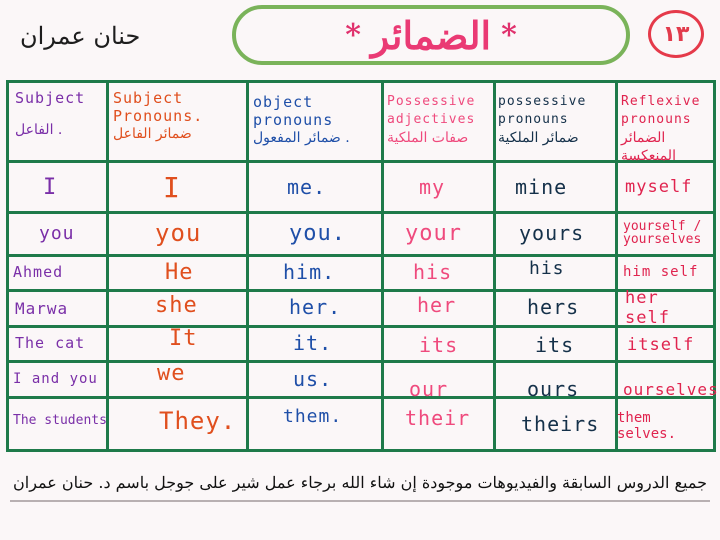 This screenshot has width=720, height=540. What do you see at coordinates (309, 272) in the screenshot?
I see `cell-object-pronoun: him.` at bounding box center [309, 272].